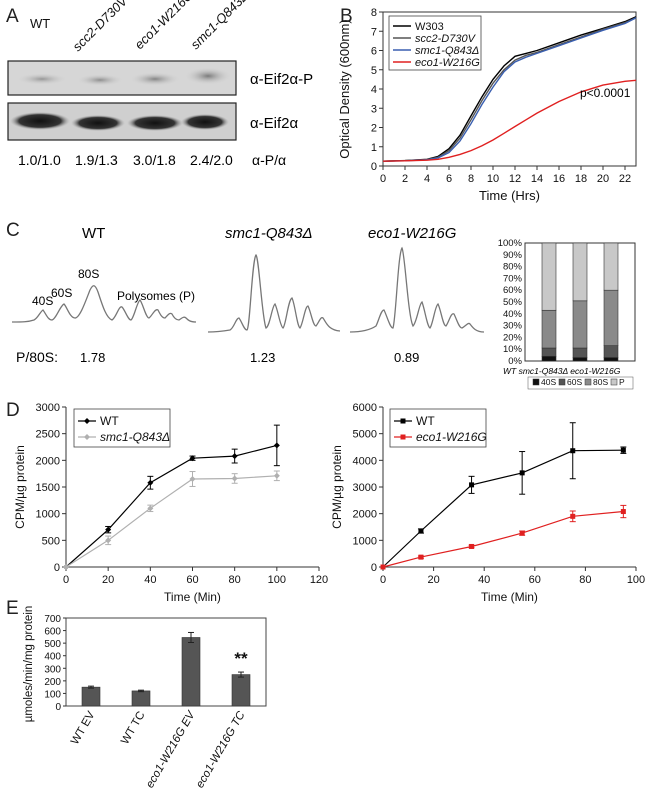 This screenshot has width=651, height=800. Describe the element at coordinates (374, 90) in the screenshot. I see `y-tick-label: 4` at that location.